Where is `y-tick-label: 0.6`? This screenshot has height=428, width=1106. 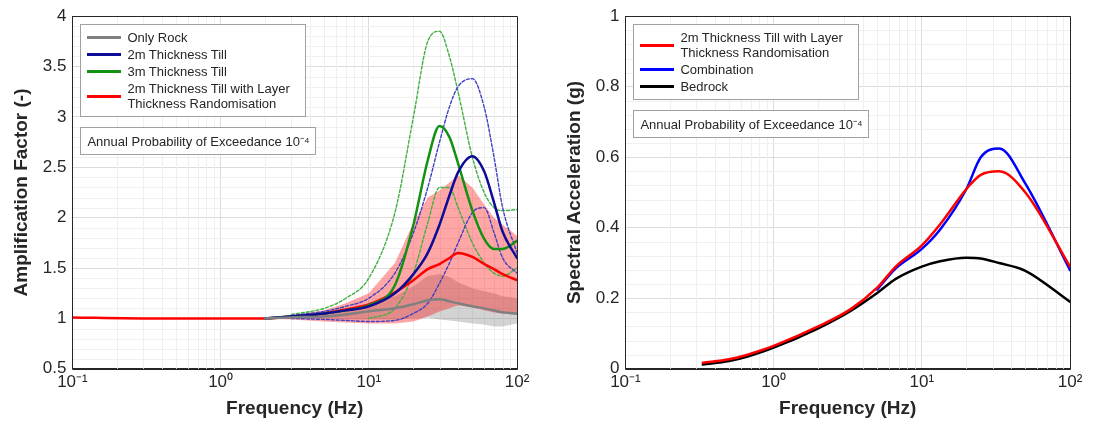 y-tick-label: 0.6 is located at coordinates (607, 156).